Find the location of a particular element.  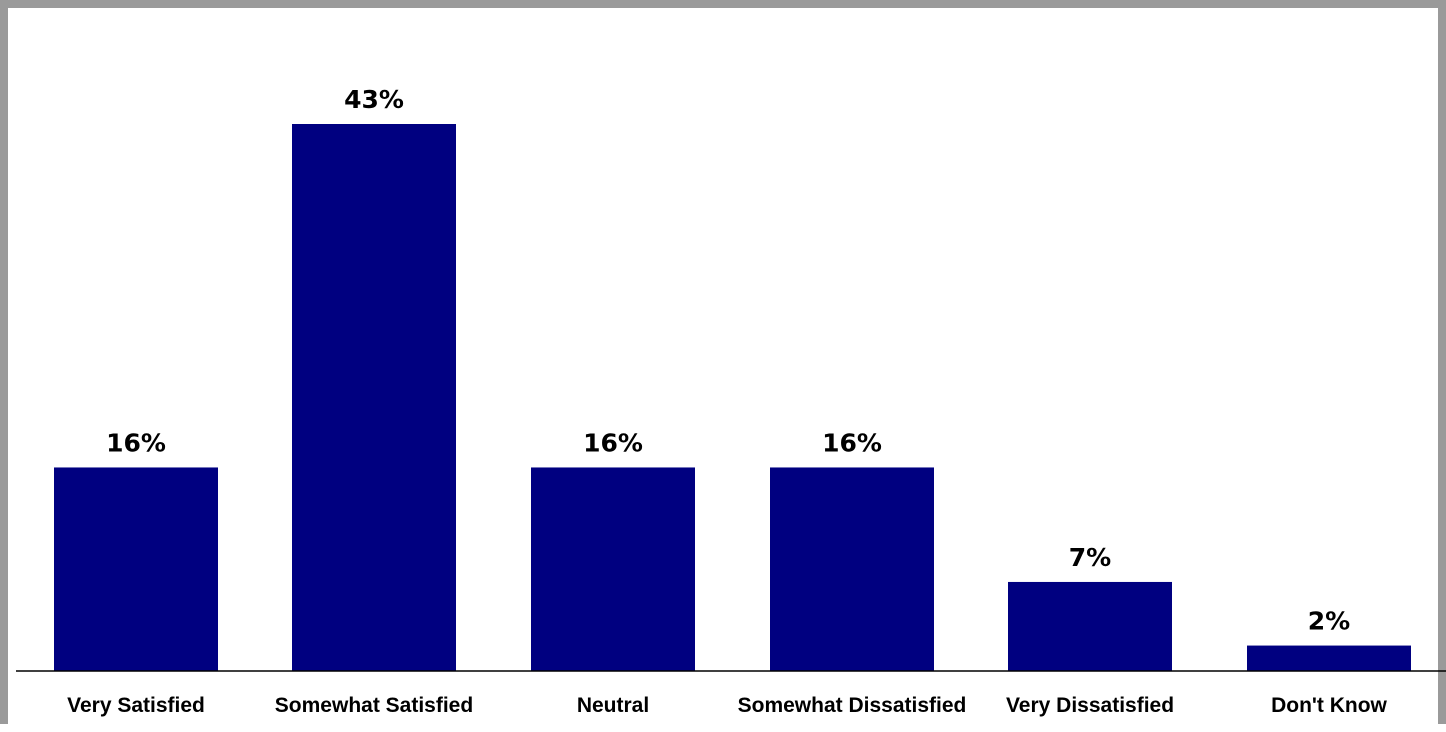

category-label-4: Very Dissatisfied is located at coordinates (1090, 705).